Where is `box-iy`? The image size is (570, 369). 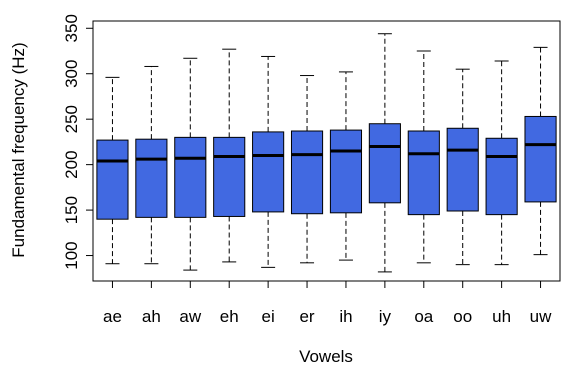
box-iy is located at coordinates (384, 153).